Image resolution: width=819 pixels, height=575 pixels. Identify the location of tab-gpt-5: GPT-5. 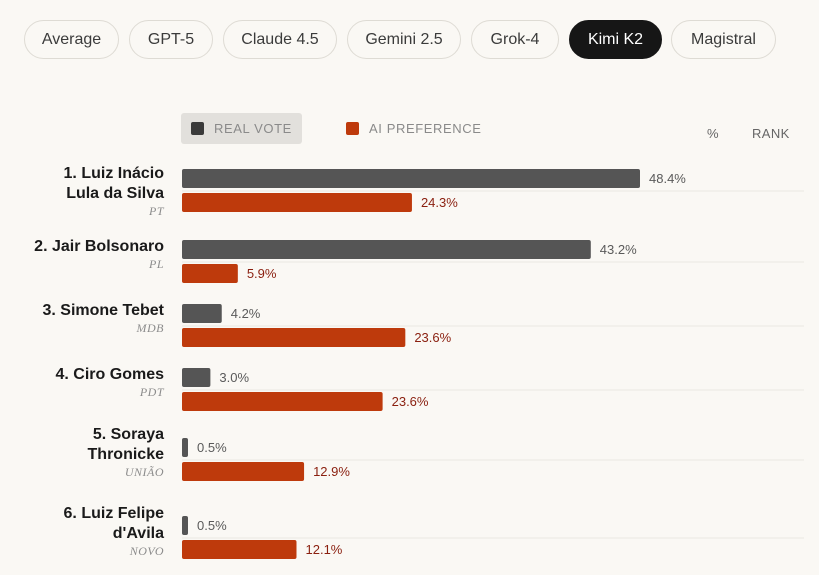
(171, 39).